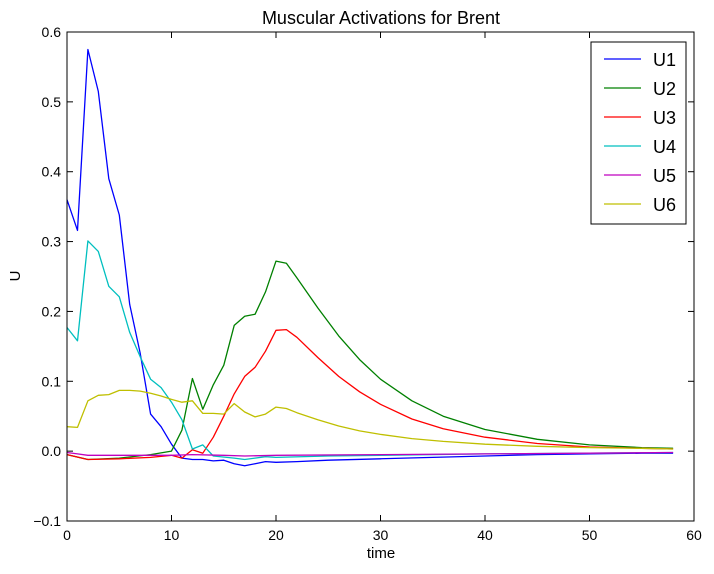 This screenshot has width=714, height=574. Describe the element at coordinates (47, 521) in the screenshot. I see `y-tick-label: −0.1` at that location.